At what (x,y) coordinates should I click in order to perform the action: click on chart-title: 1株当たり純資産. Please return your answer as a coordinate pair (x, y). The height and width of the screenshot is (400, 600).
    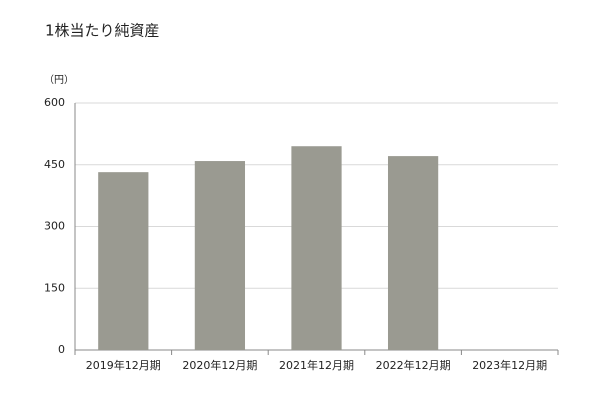
    Looking at the image, I should click on (102, 31).